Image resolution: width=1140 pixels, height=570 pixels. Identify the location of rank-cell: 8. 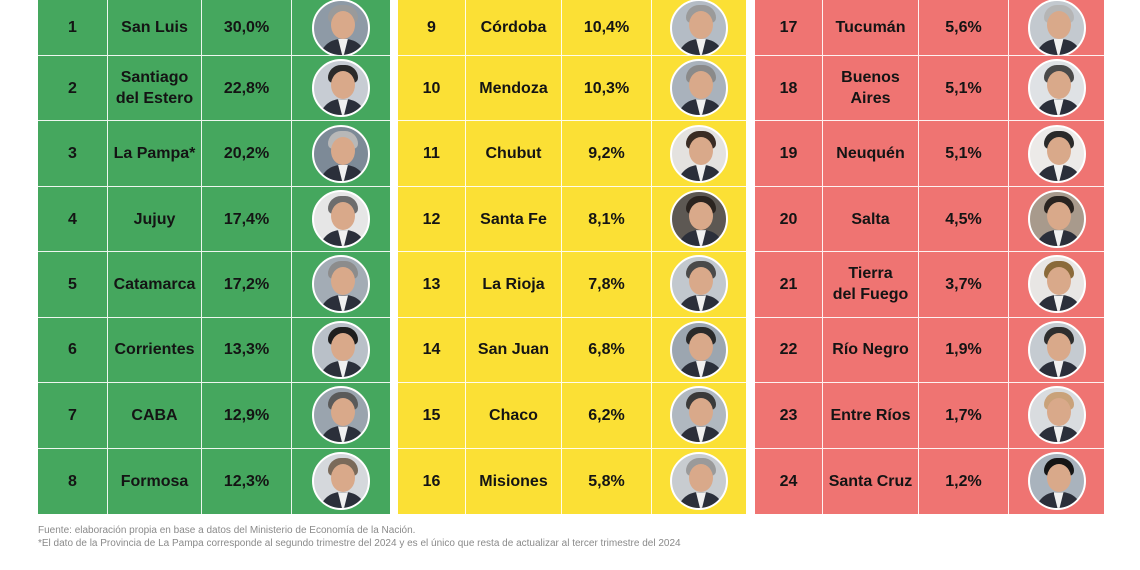
(73, 481).